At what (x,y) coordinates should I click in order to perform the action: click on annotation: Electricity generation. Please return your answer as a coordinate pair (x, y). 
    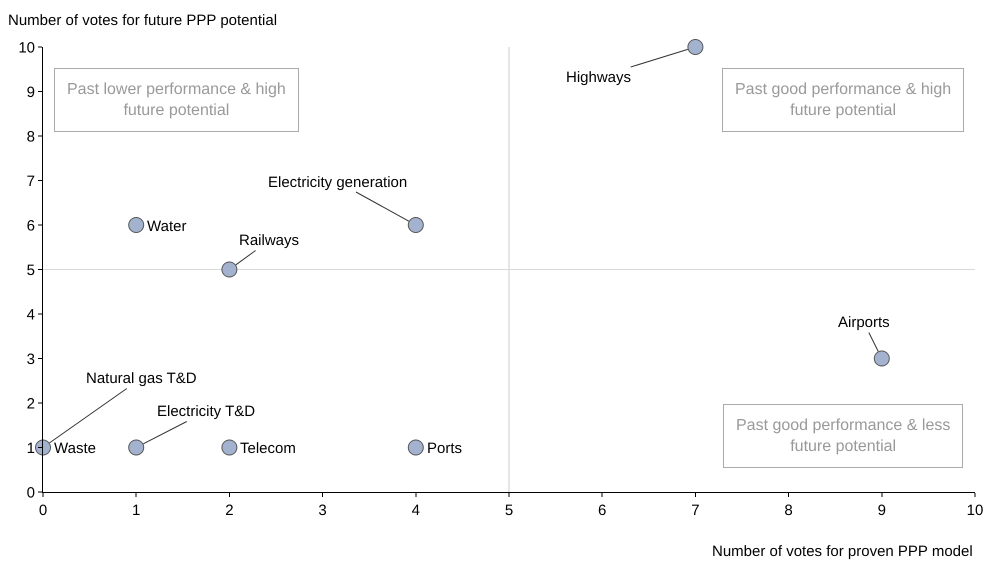
    Looking at the image, I should click on (338, 182).